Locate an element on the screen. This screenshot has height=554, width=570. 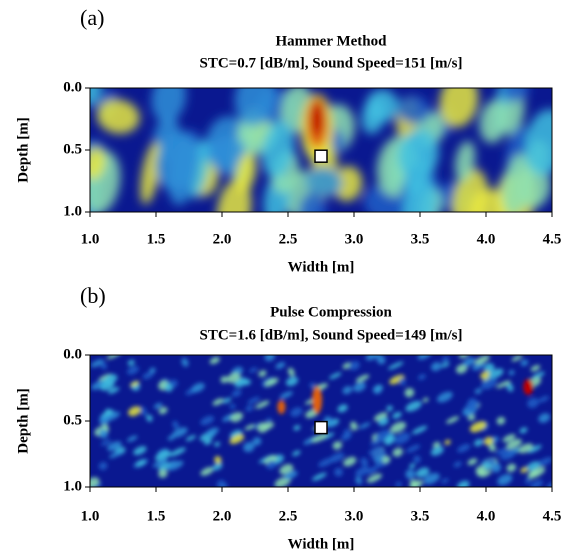
x-tick-label: 1.0 is located at coordinates (90, 239).